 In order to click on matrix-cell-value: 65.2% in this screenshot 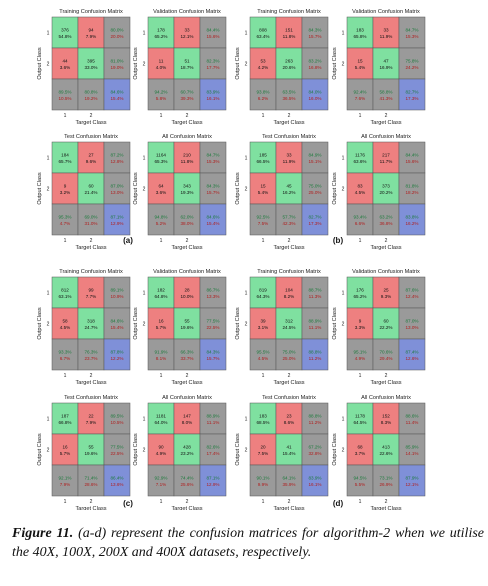, I will do `click(160, 36)`.